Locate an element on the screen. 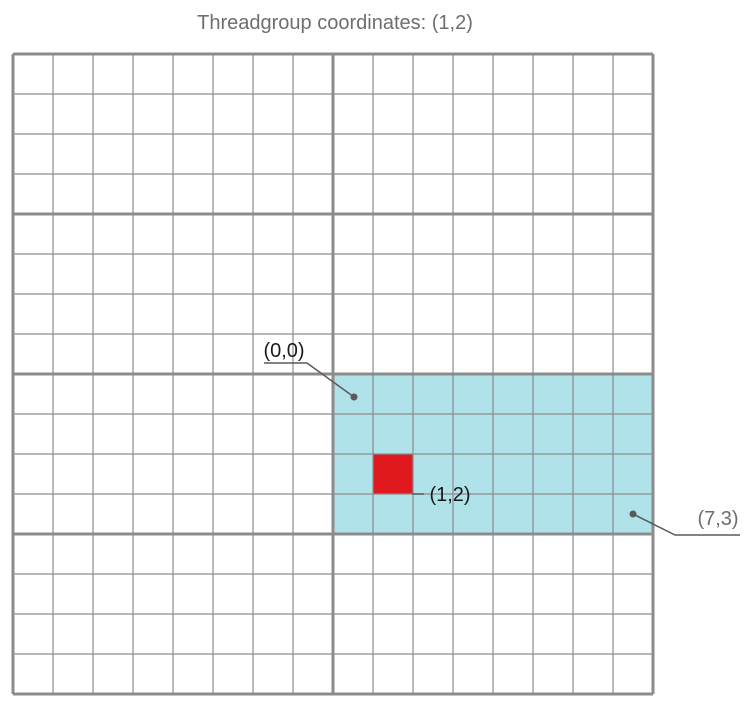 The height and width of the screenshot is (709, 751). highlighted-thread is located at coordinates (393, 474).